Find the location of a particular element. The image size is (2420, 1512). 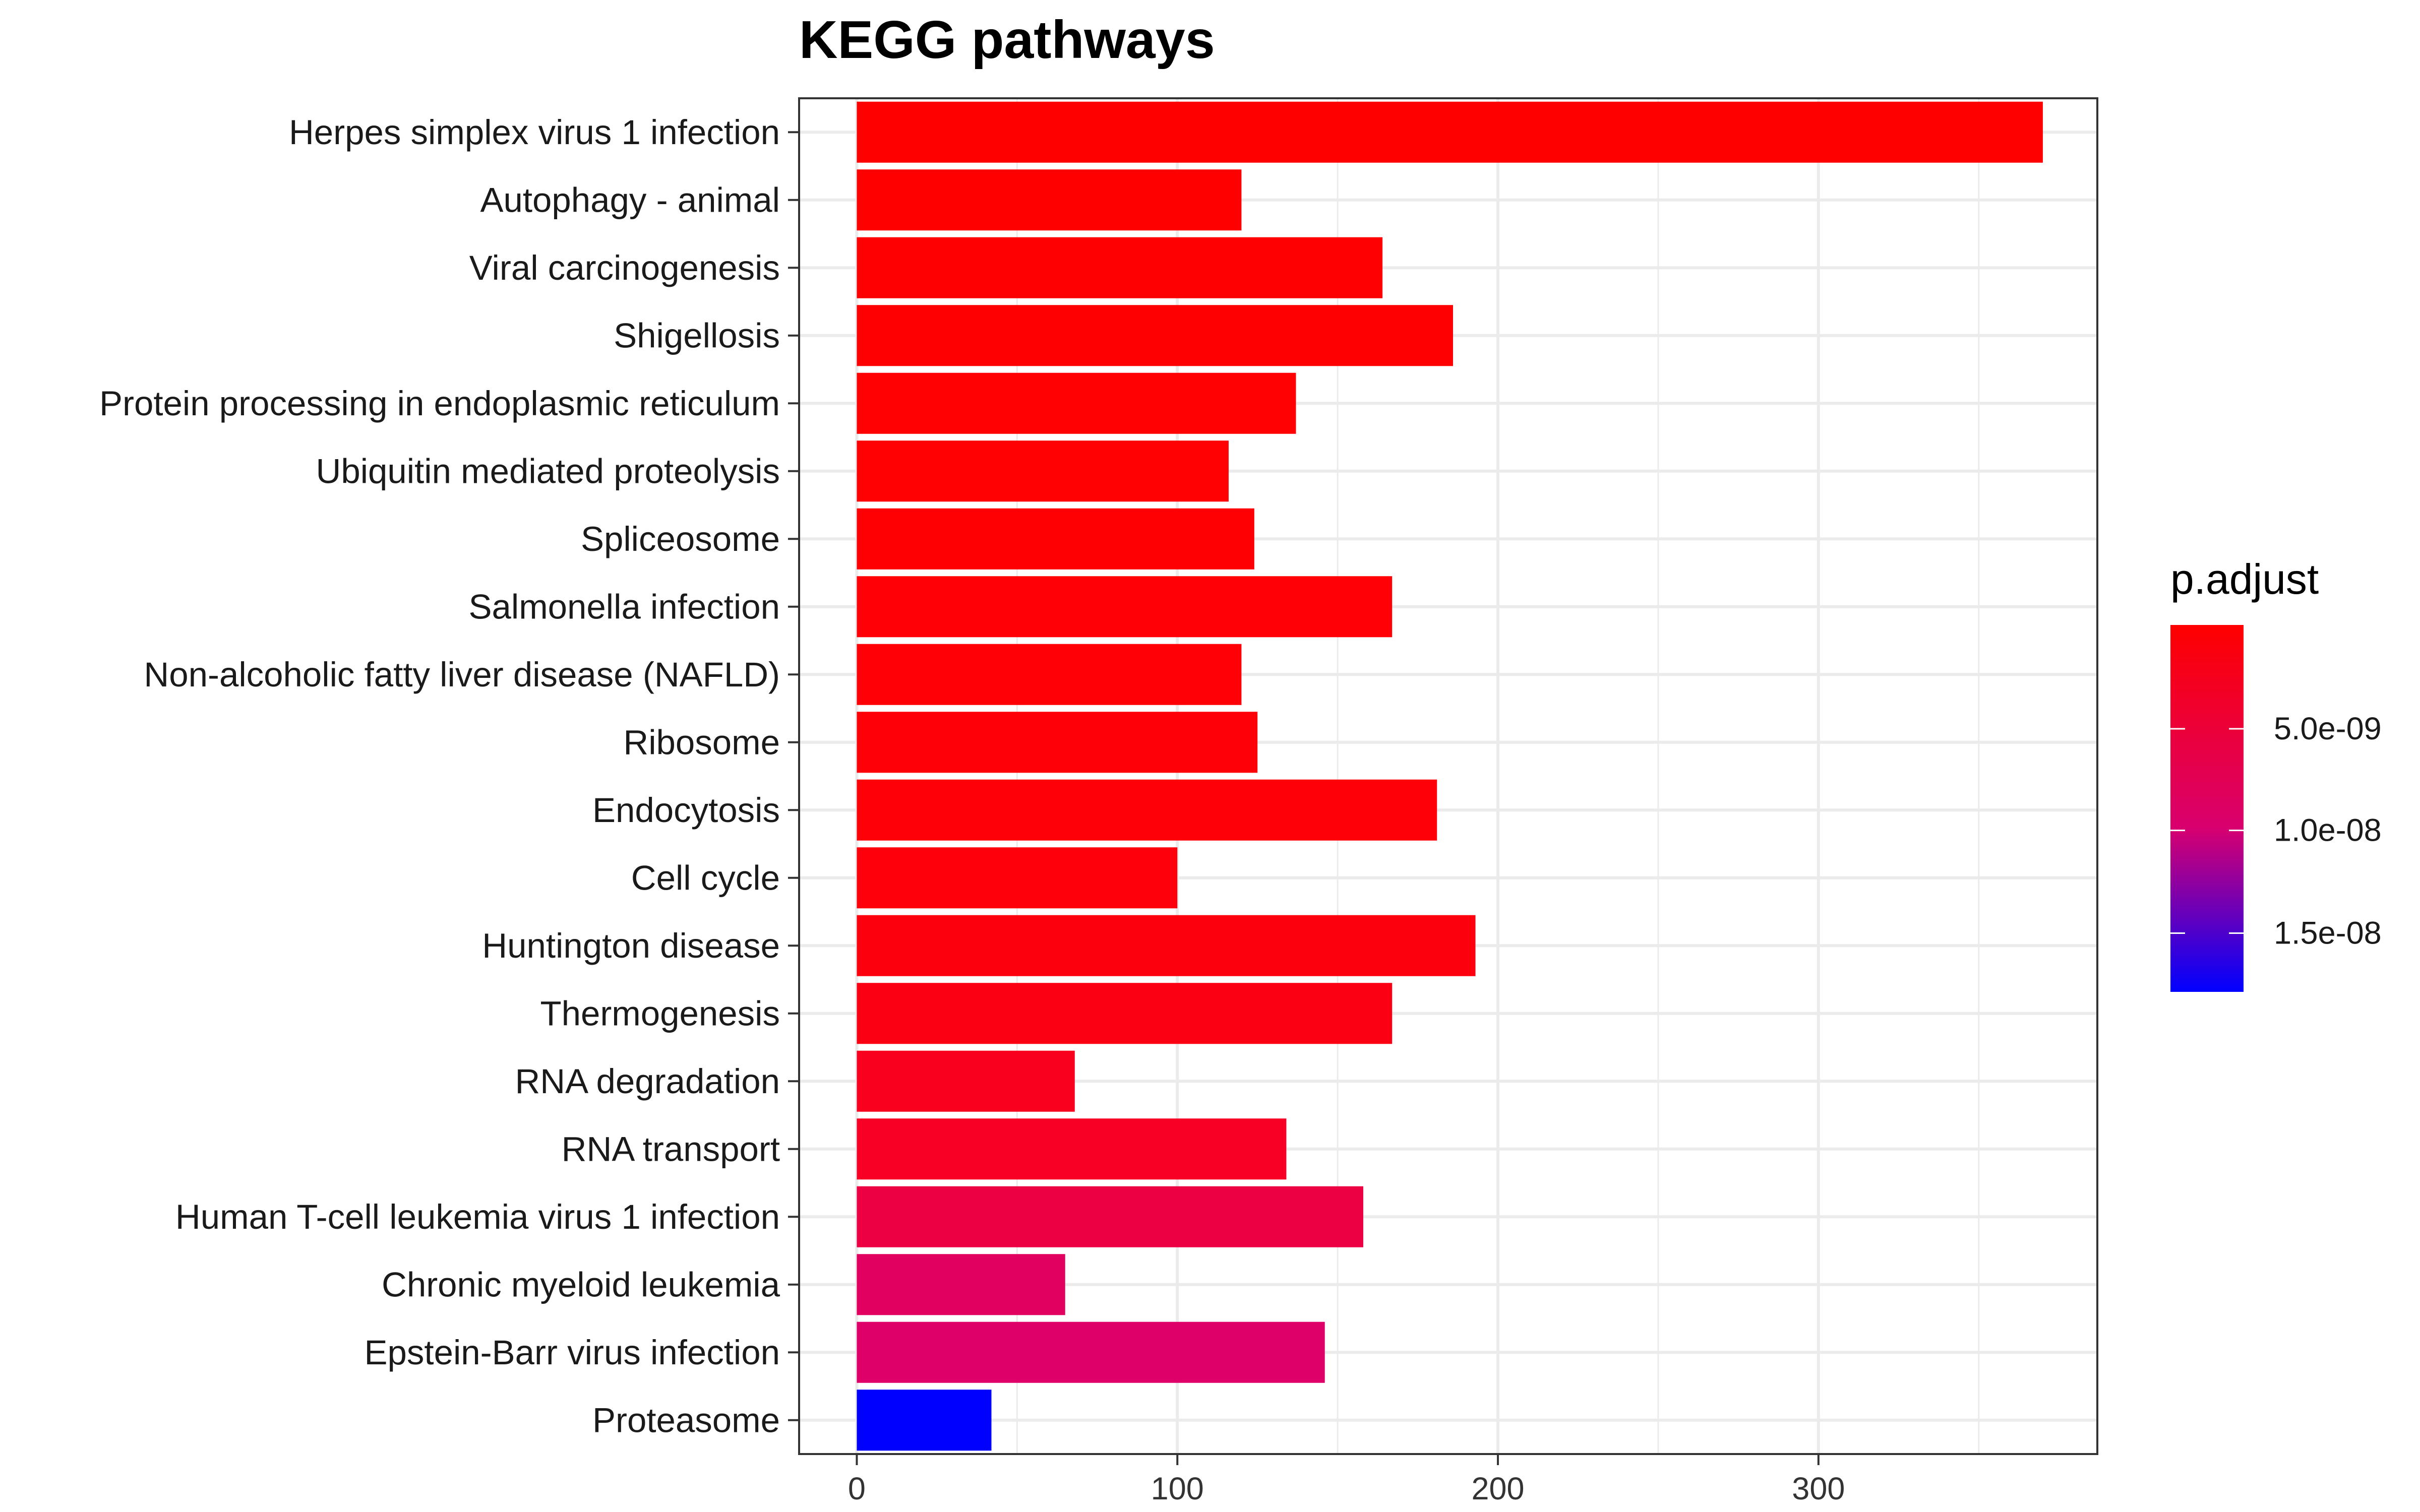

legend-colorbar is located at coordinates (2207, 808).